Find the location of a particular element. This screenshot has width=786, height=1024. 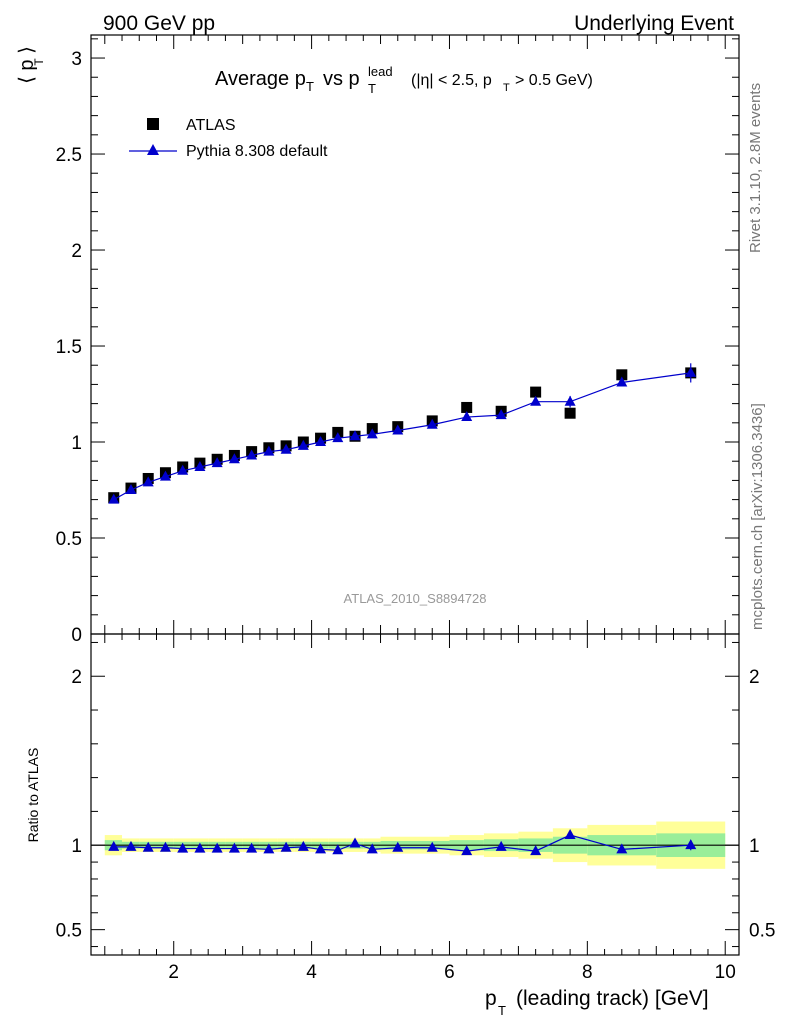

legend-marker-atlas is located at coordinates (153, 124).